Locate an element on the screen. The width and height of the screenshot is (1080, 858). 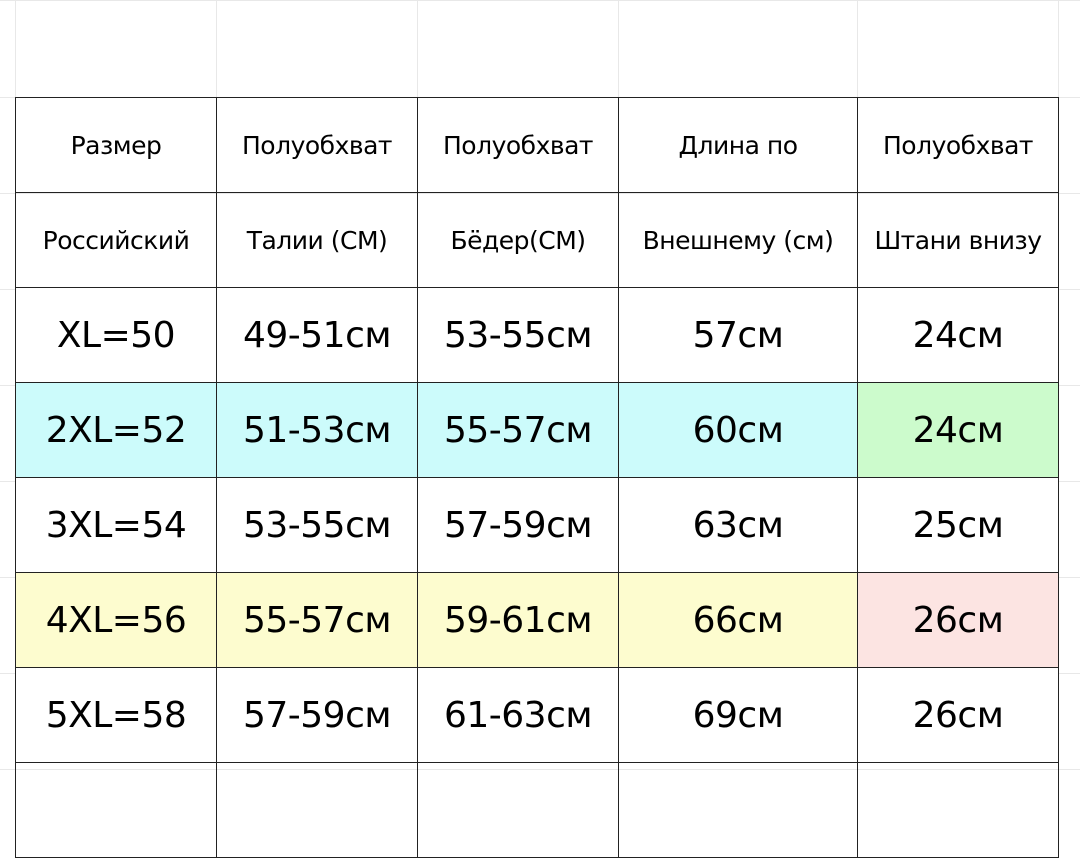
cell-size: 5XL=58 is located at coordinates (116, 715).